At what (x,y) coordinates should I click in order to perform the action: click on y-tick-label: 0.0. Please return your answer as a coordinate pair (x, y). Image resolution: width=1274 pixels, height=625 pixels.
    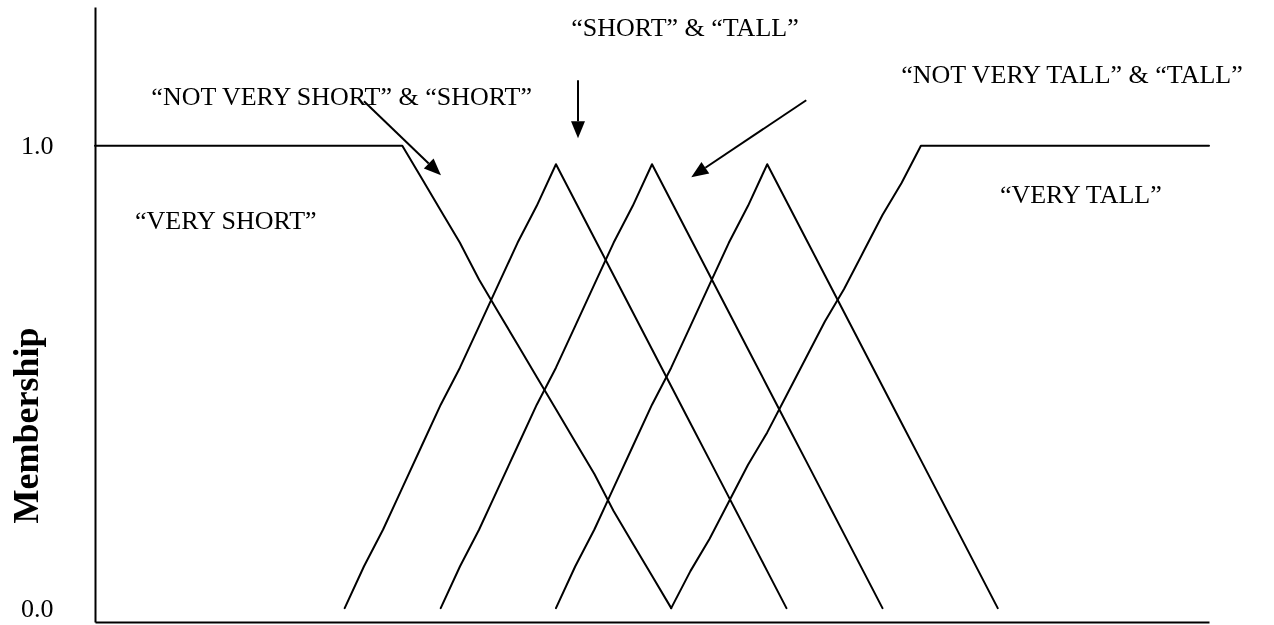
    Looking at the image, I should click on (37, 608).